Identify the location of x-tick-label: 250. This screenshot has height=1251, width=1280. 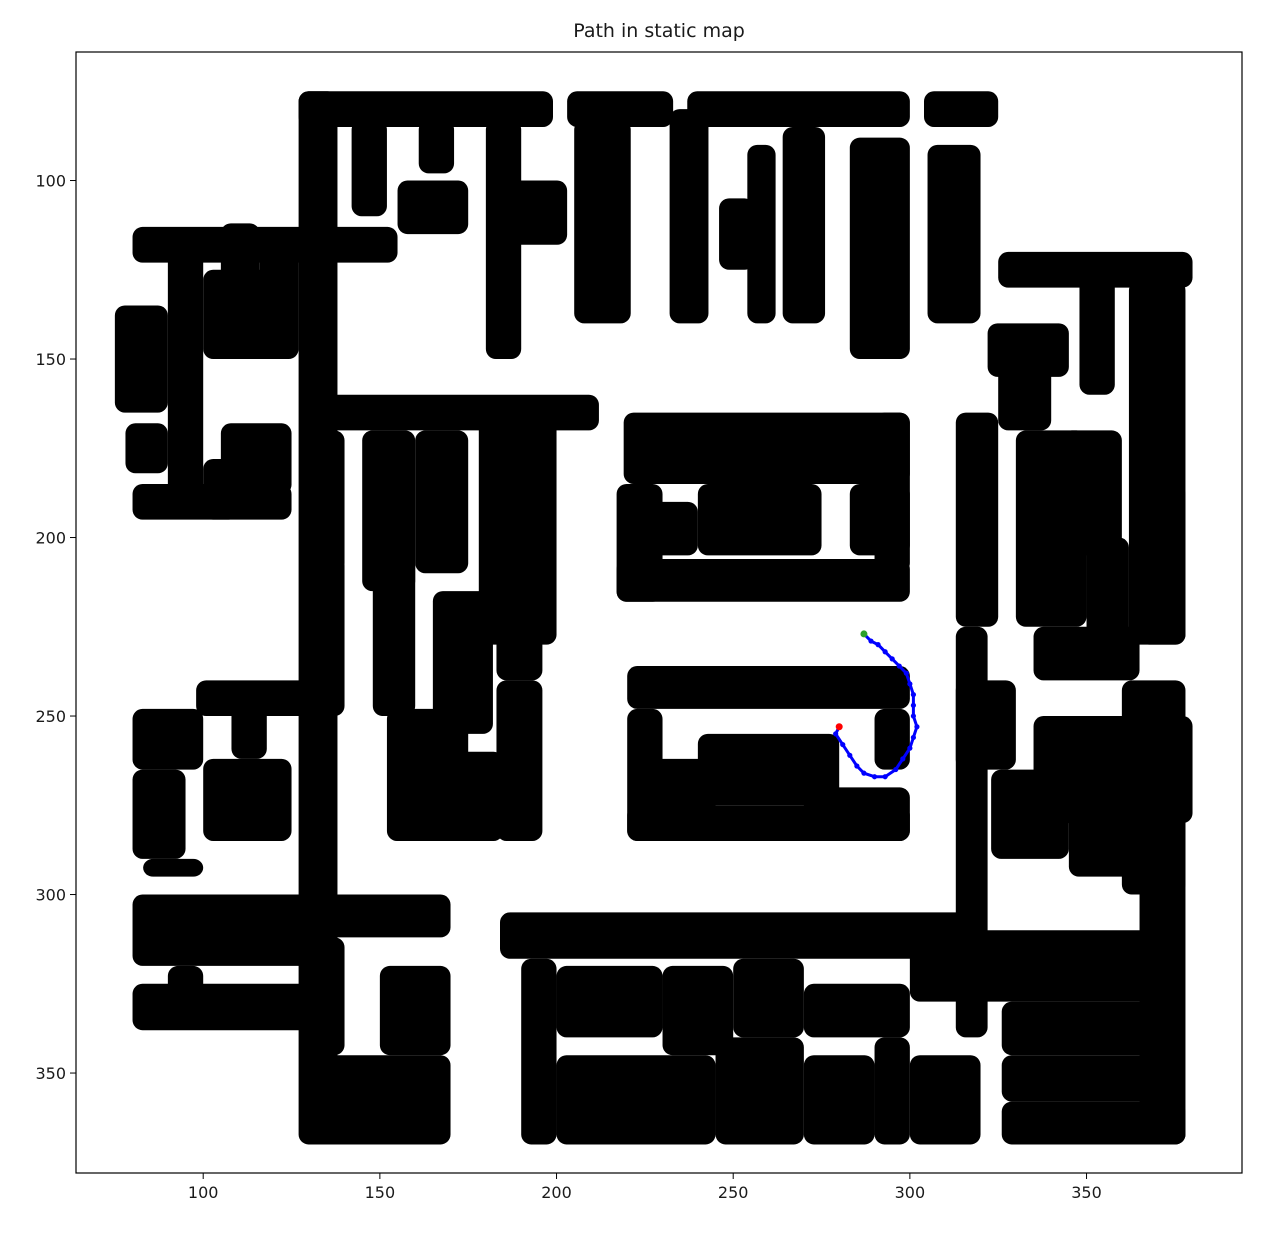
(733, 1192).